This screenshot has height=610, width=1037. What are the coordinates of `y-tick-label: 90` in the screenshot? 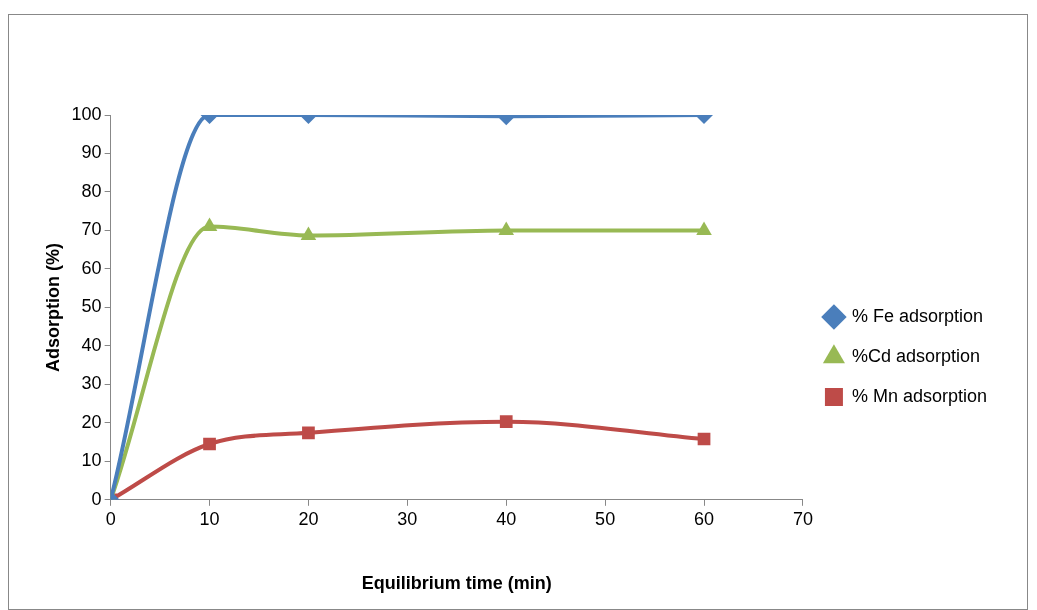 It's located at (91, 152).